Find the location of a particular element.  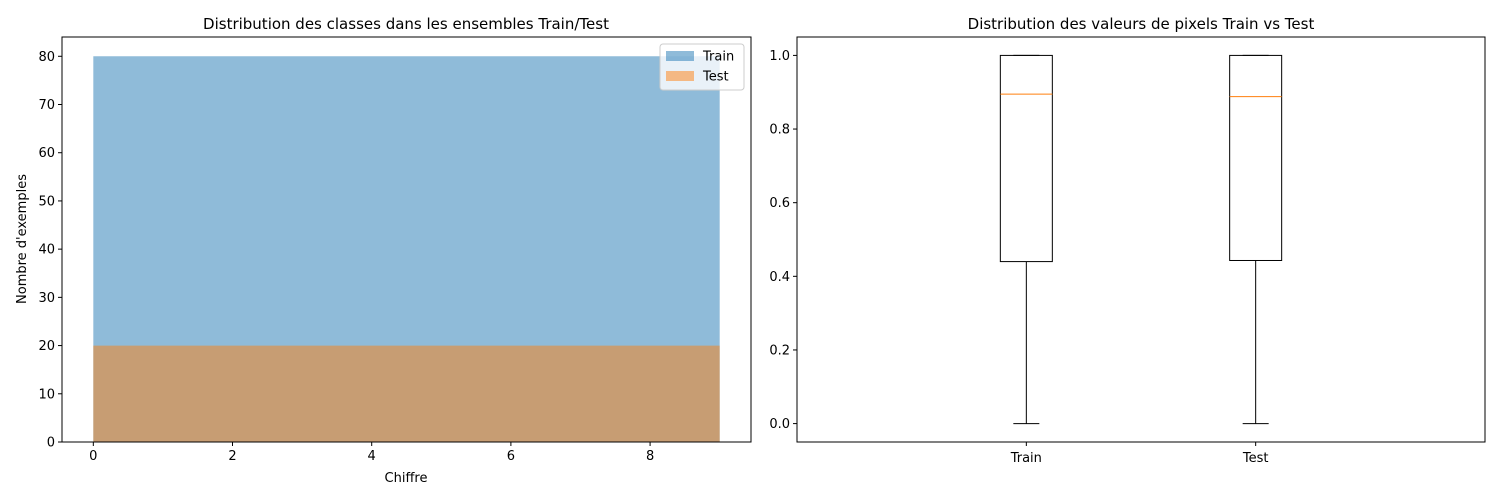

x-tick-label: 2 is located at coordinates (232, 456).